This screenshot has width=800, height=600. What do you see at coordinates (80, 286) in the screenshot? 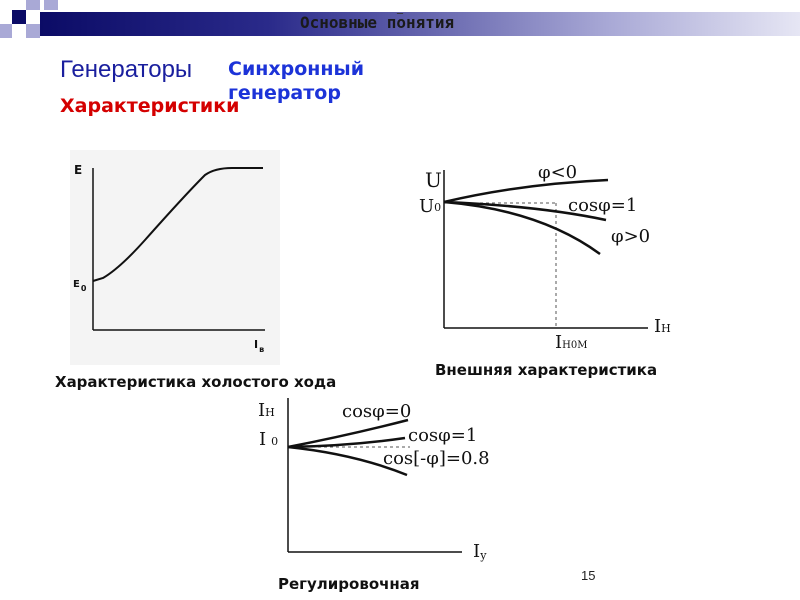
I see `plot1-e0-label: E0` at bounding box center [80, 286].